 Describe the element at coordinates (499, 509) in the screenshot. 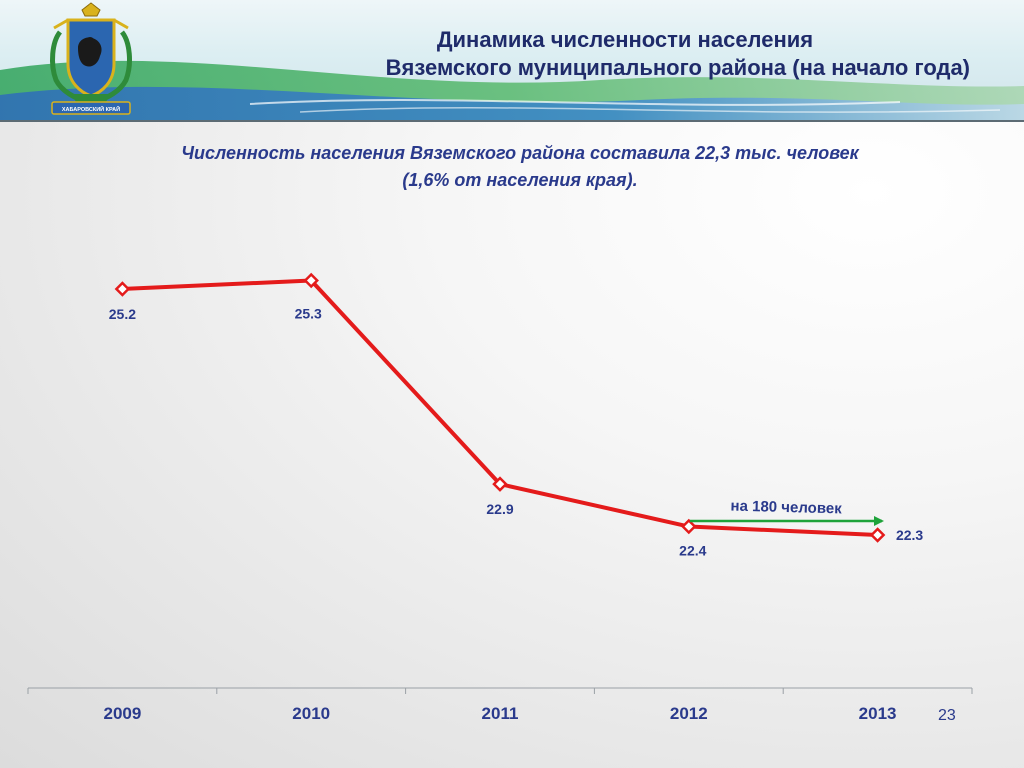

I see `data-value-label: 22.9` at that location.